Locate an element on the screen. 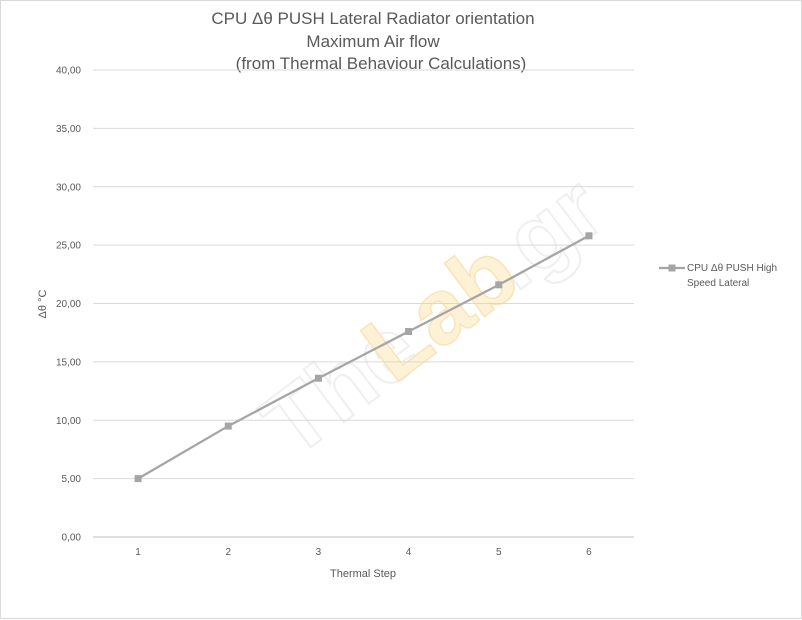 Image resolution: width=802 pixels, height=620 pixels. y-tick-label: 20,00 is located at coordinates (68, 304).